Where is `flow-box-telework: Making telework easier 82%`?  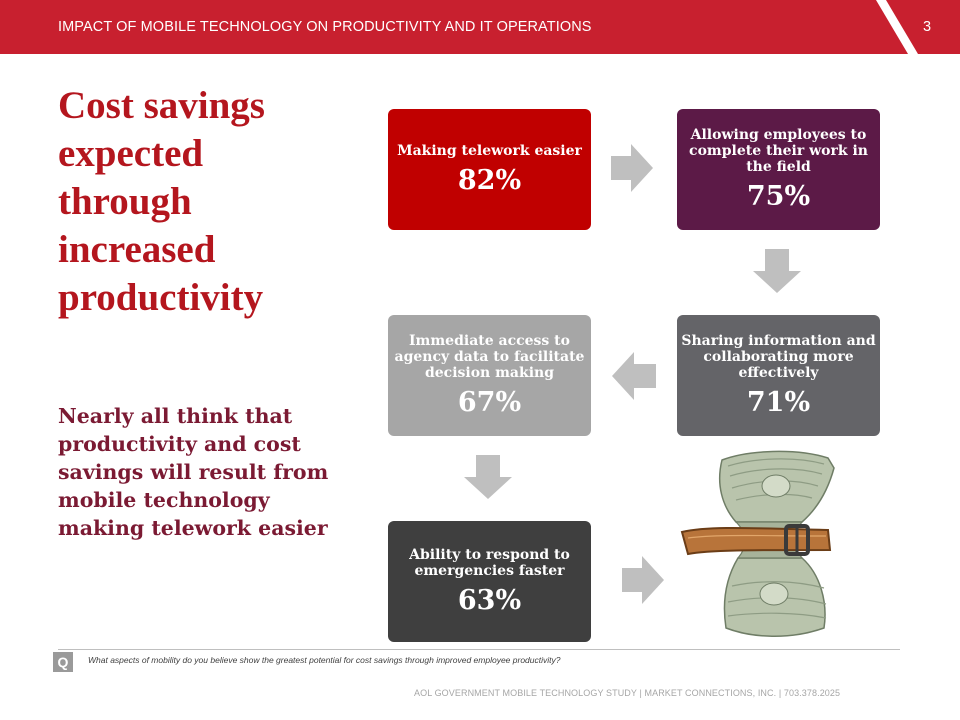 flow-box-telework: Making telework easier 82% is located at coordinates (489, 169).